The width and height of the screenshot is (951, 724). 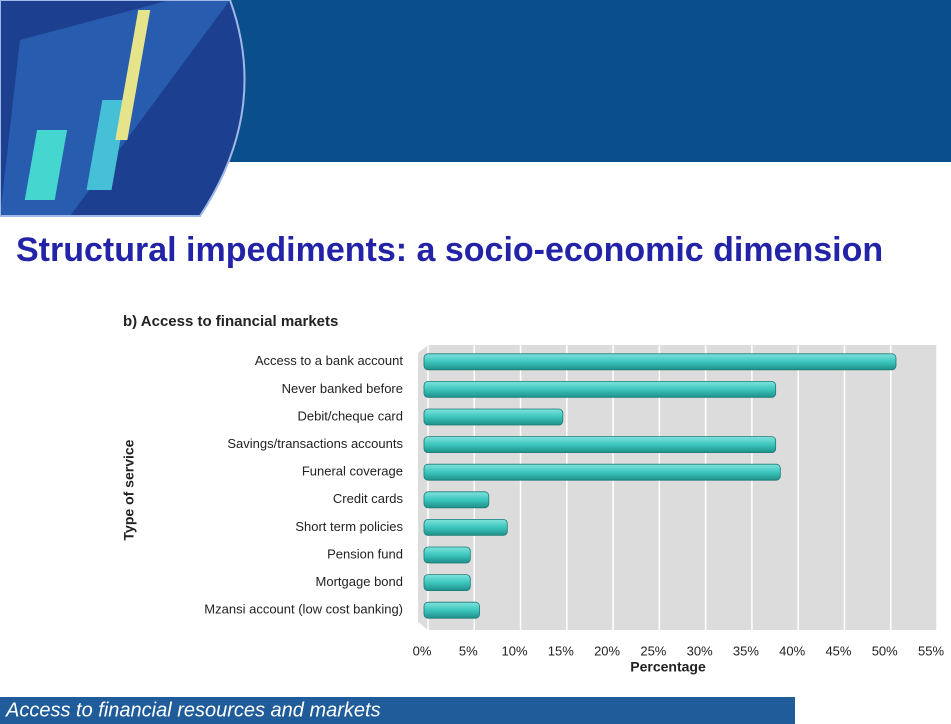 I want to click on y-tick-label: Mortgage bond, so click(x=359, y=581).